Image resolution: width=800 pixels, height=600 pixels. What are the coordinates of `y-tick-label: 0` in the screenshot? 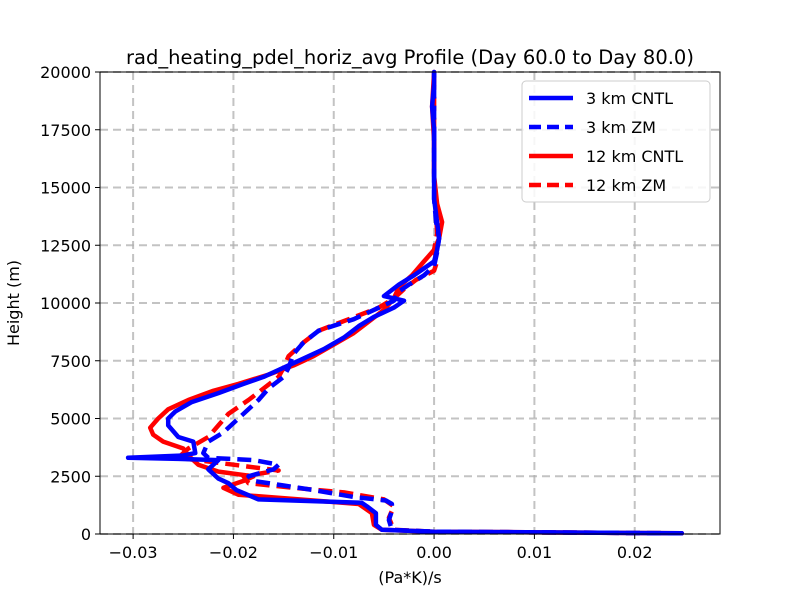 It's located at (86, 534).